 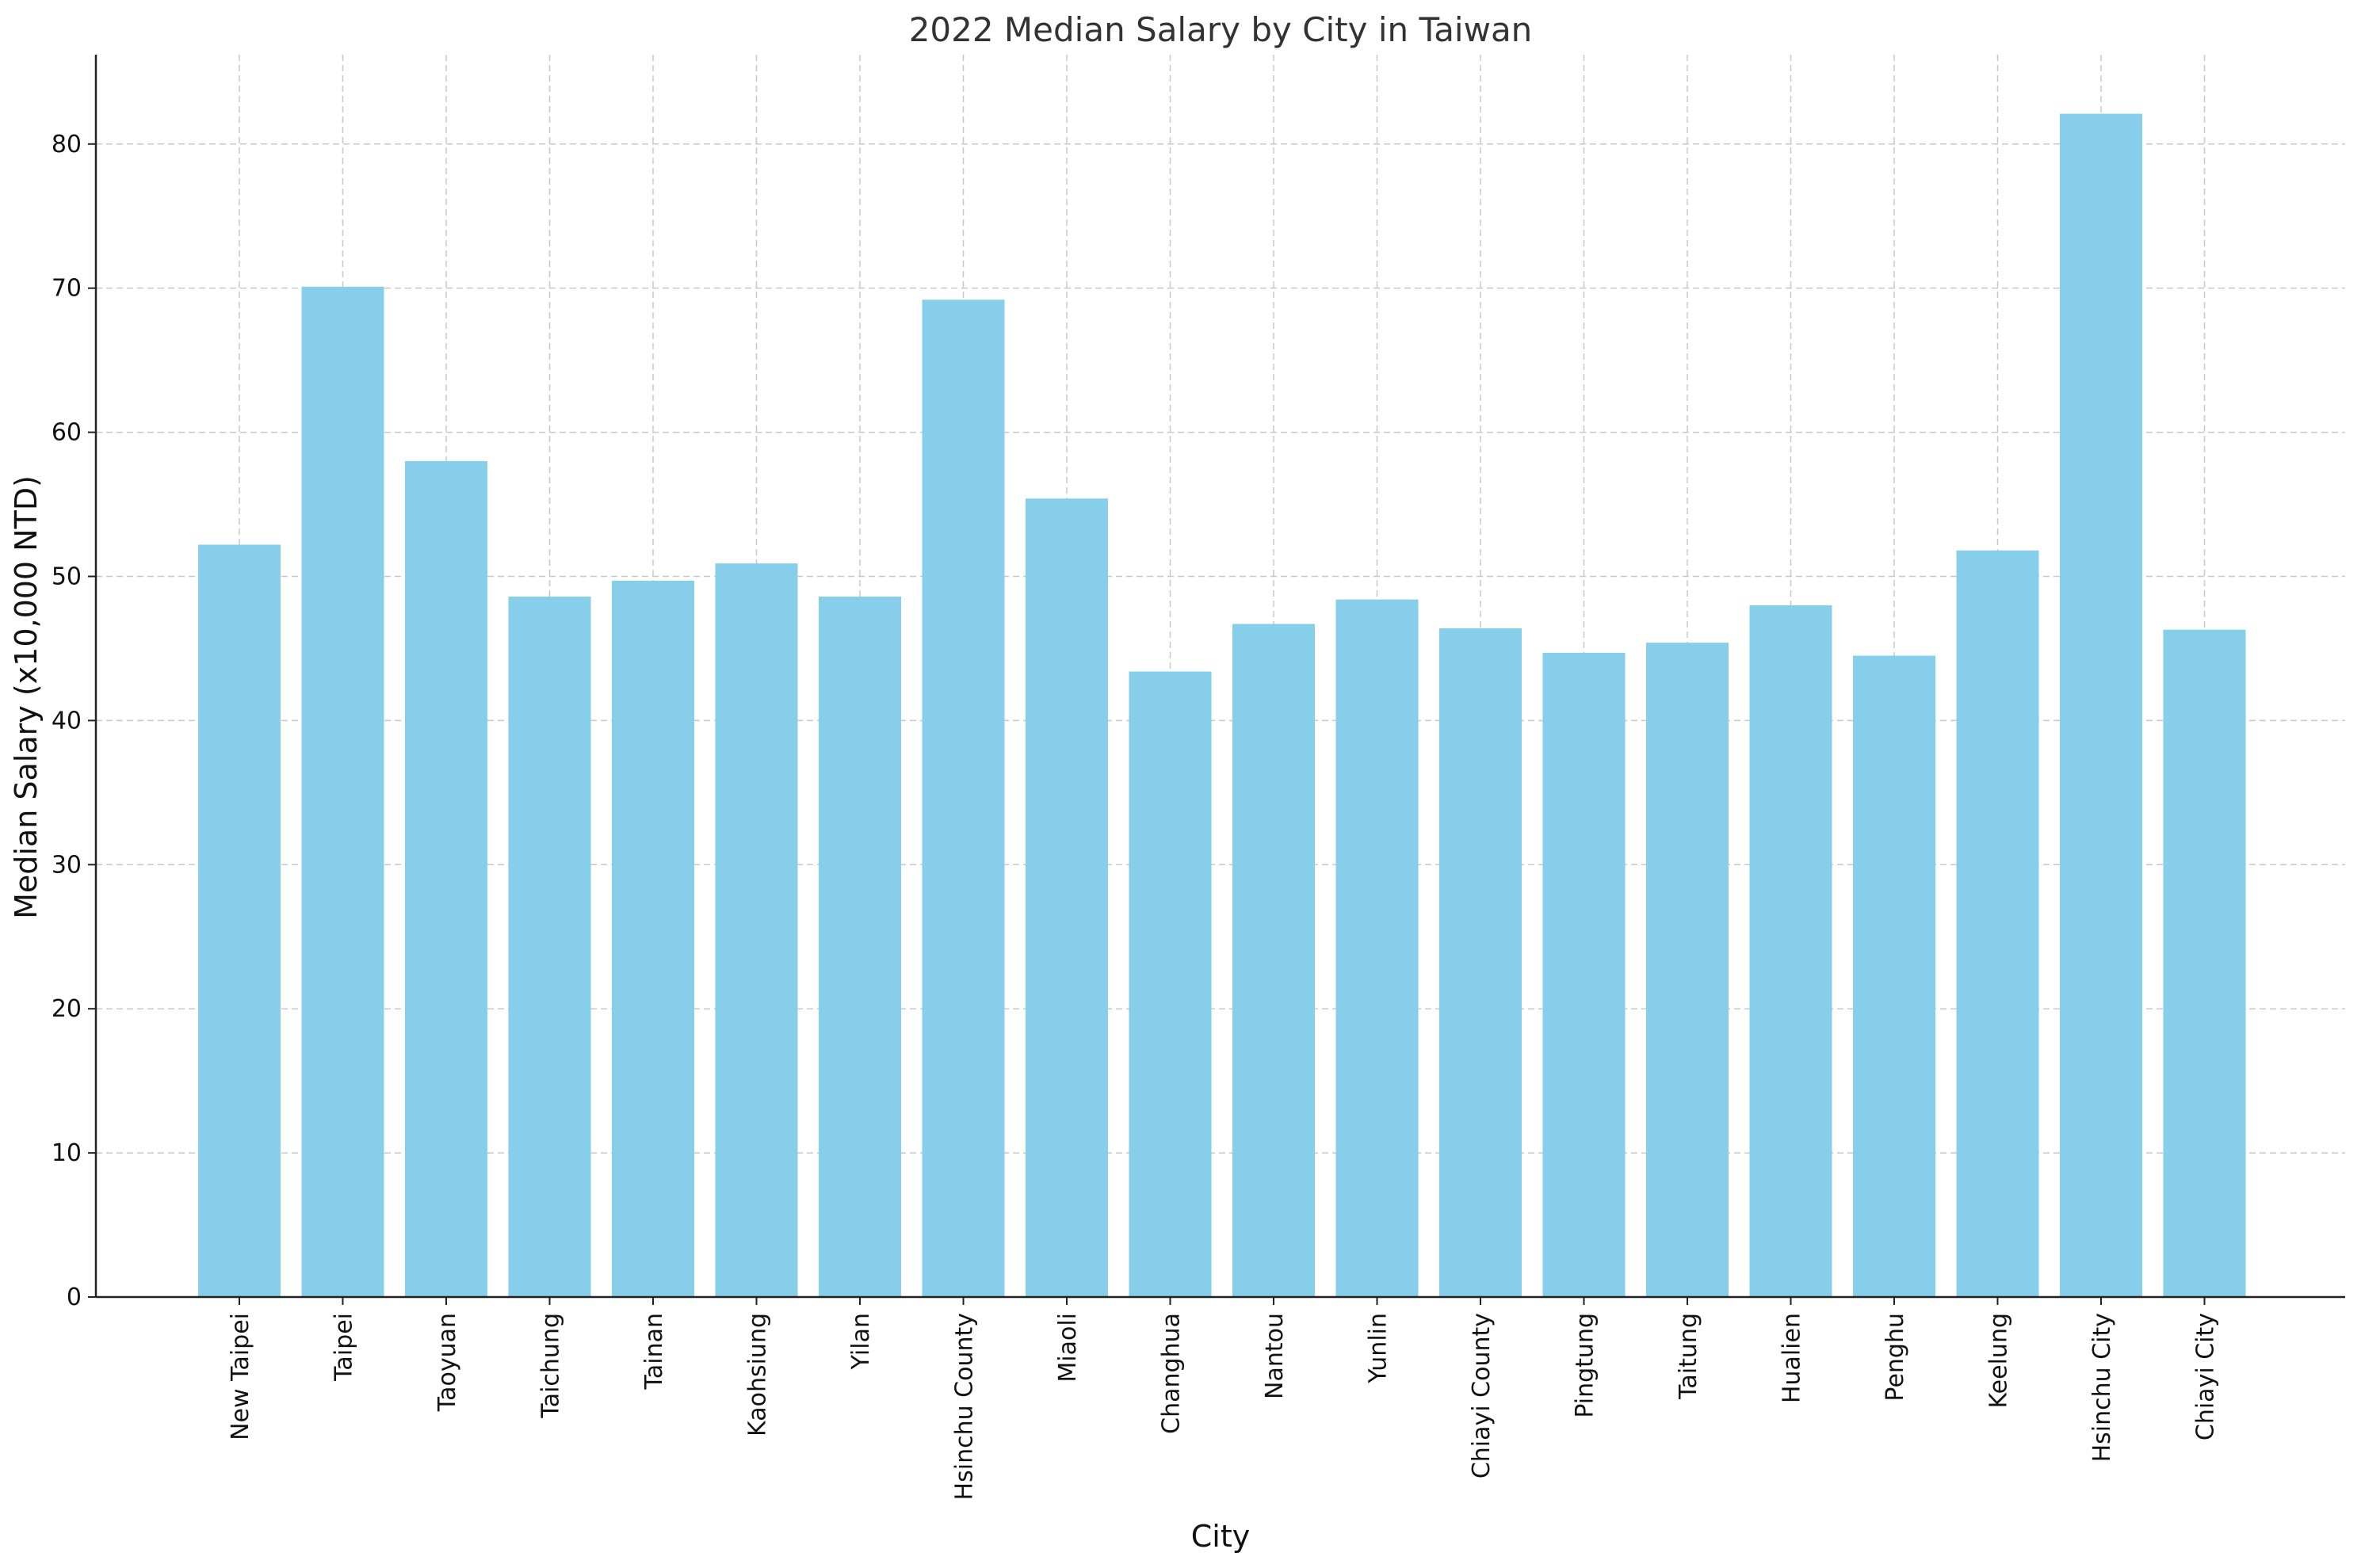 What do you see at coordinates (2206, 1376) in the screenshot?
I see `x-tick-label: Chiayi City` at bounding box center [2206, 1376].